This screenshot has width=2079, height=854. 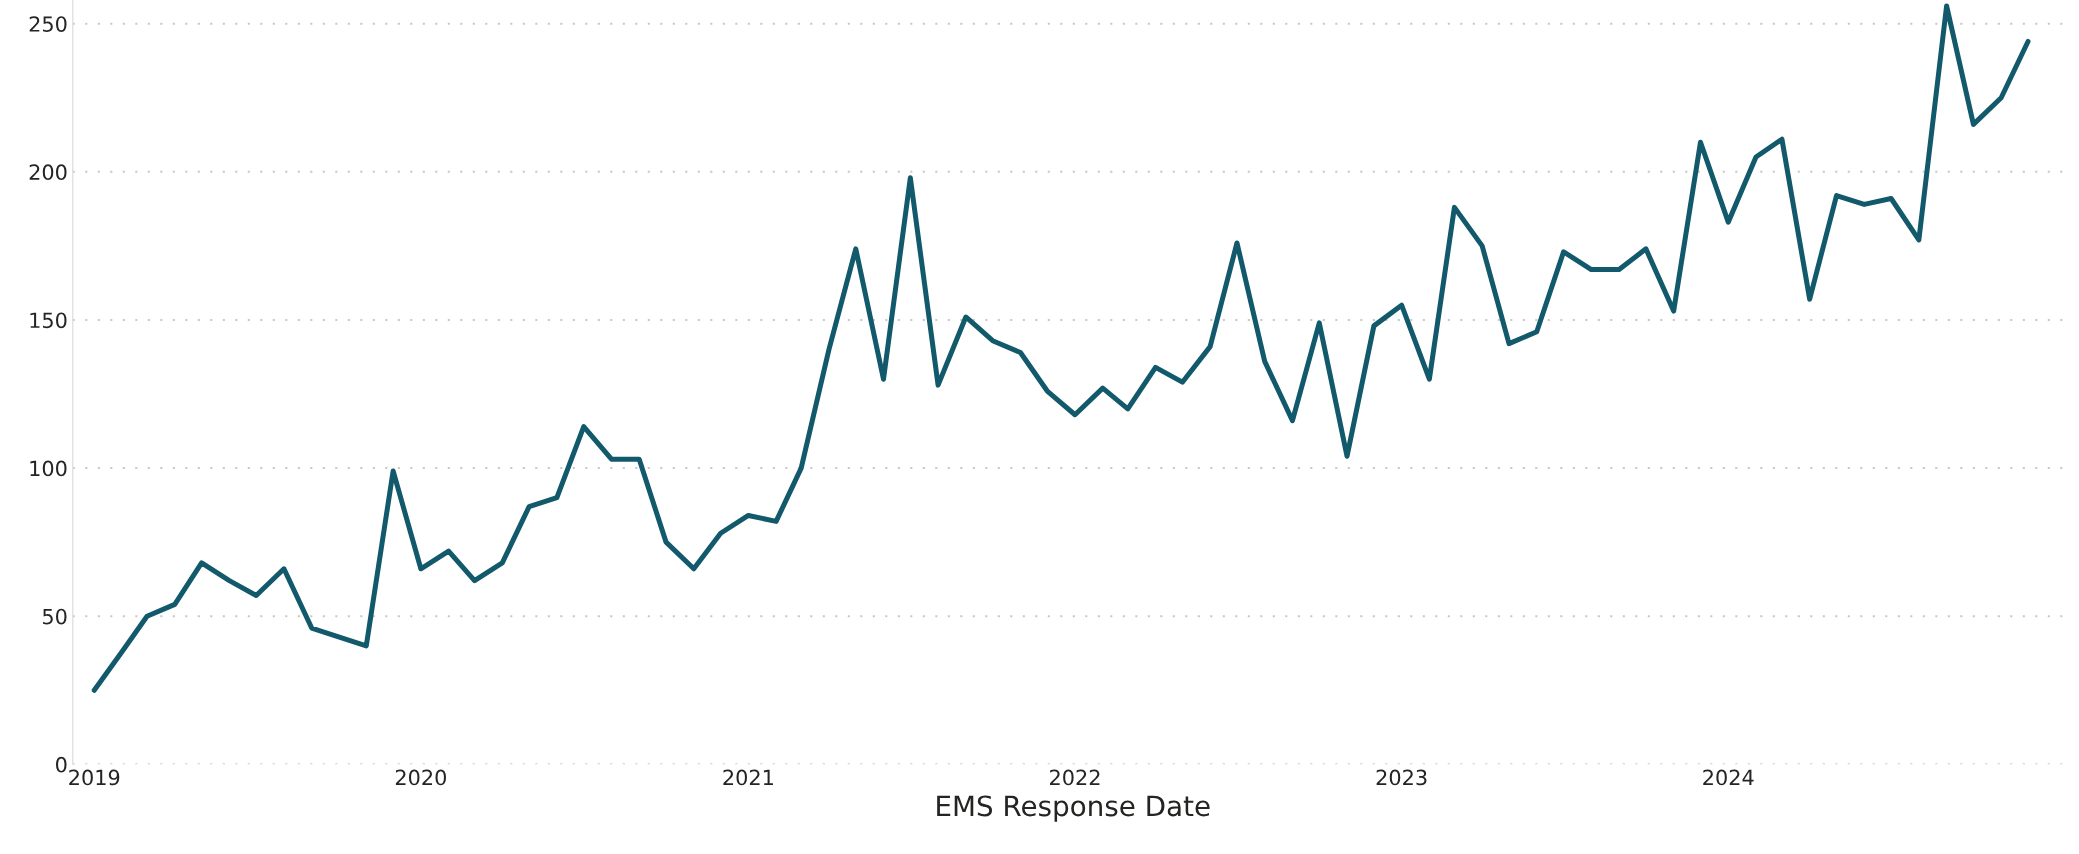 I want to click on x-axis-title: EMS Response Date, so click(x=1073, y=808).